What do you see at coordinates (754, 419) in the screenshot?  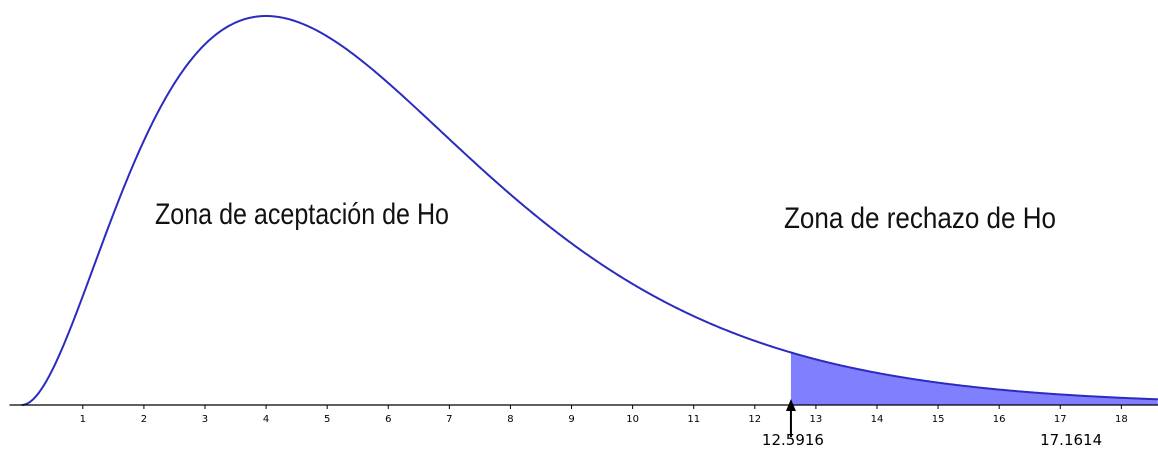 I see `x-tick-label: 12` at bounding box center [754, 419].